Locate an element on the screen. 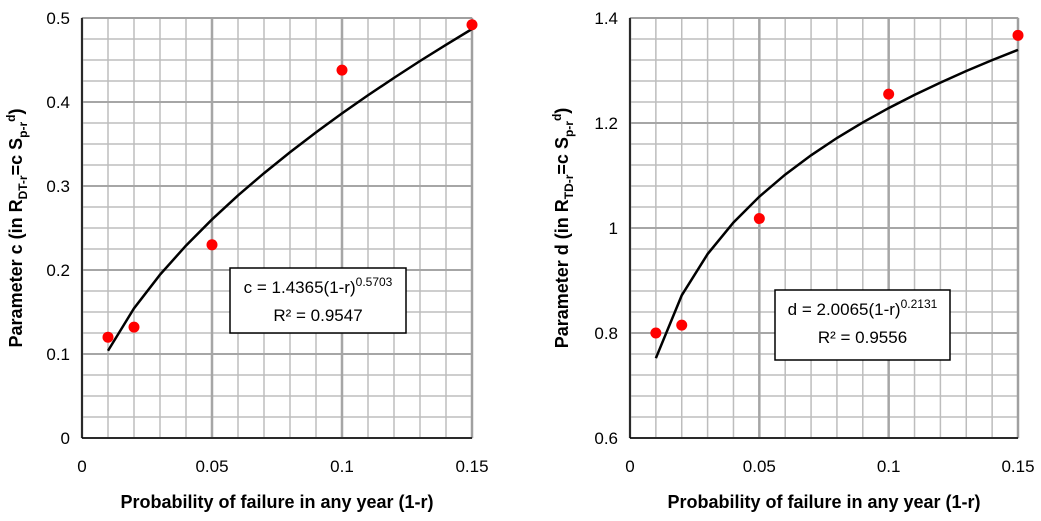 Image resolution: width=1041 pixels, height=521 pixels. text-run: Parameter c (in R is located at coordinates (16, 273).